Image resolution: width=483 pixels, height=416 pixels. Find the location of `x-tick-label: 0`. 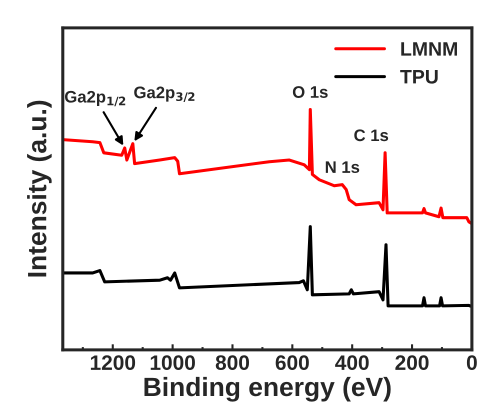

x-tick-label: 0 is located at coordinates (471, 362).